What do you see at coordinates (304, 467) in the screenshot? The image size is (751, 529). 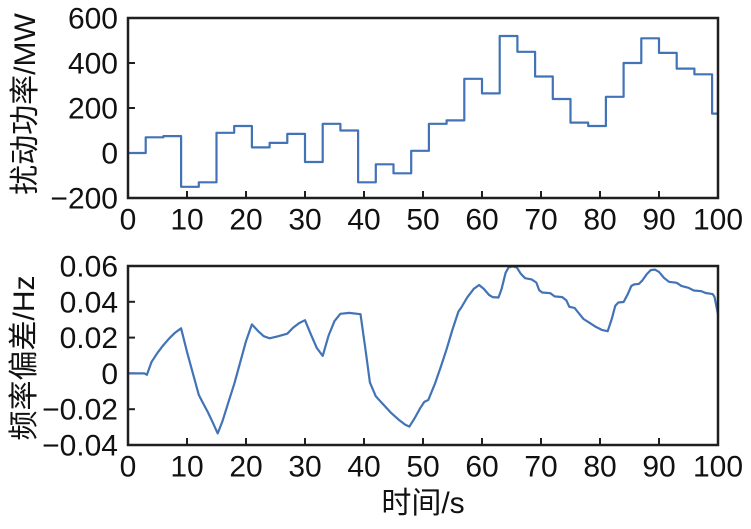 I see `bottom-x-tick-label: 30` at bounding box center [304, 467].